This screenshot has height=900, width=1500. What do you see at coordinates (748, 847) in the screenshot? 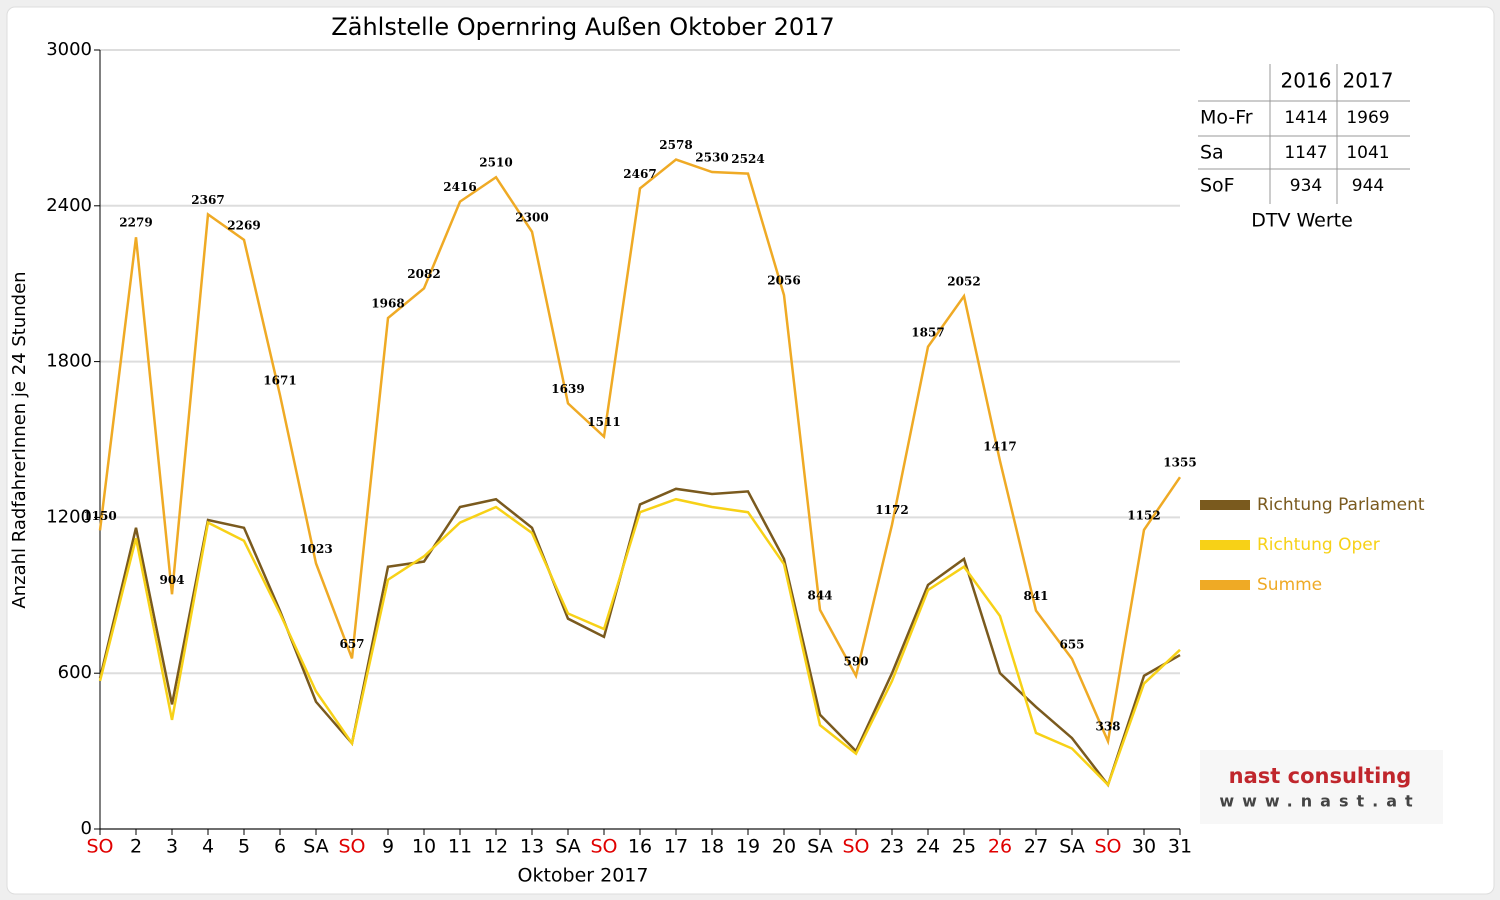
I see `x-tick-label: 19` at bounding box center [748, 847].